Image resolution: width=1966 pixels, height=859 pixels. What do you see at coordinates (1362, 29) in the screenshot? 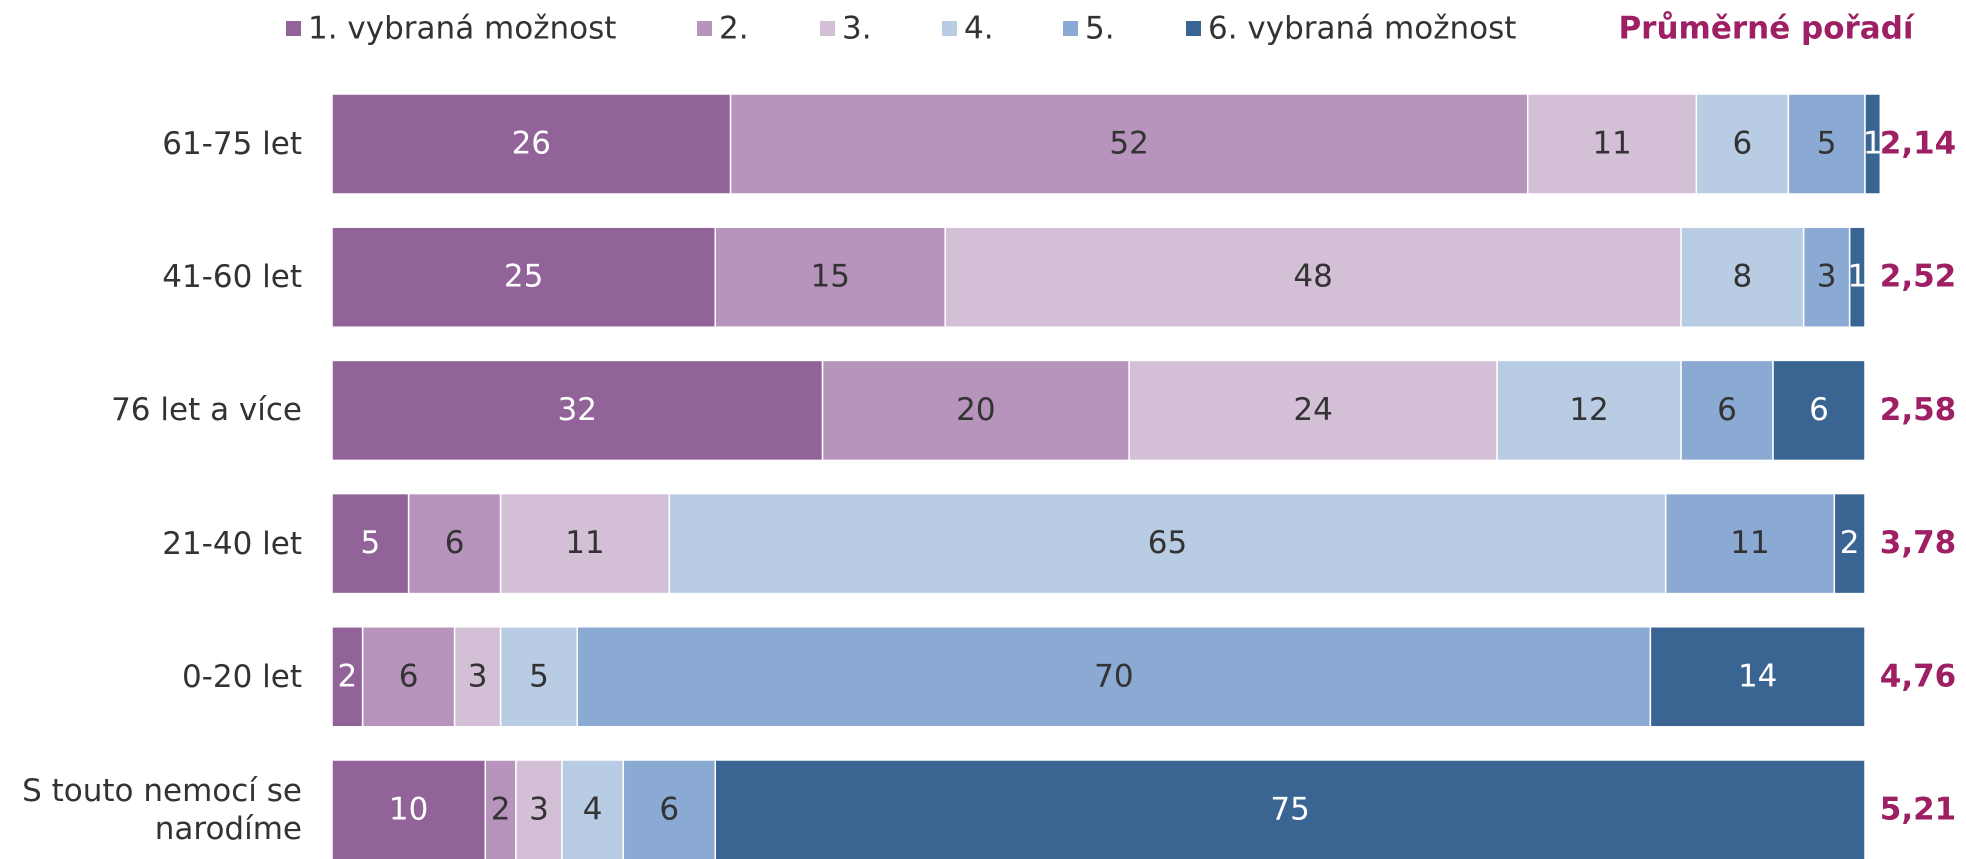
I see `legend-label: 6. vybraná možnost` at bounding box center [1362, 29].